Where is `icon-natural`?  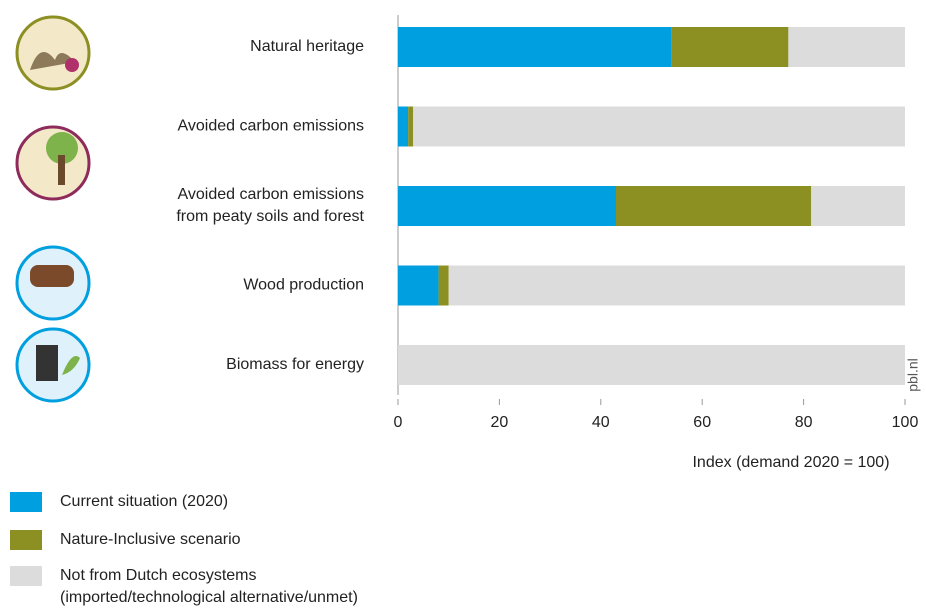
icon-natural is located at coordinates (53, 53).